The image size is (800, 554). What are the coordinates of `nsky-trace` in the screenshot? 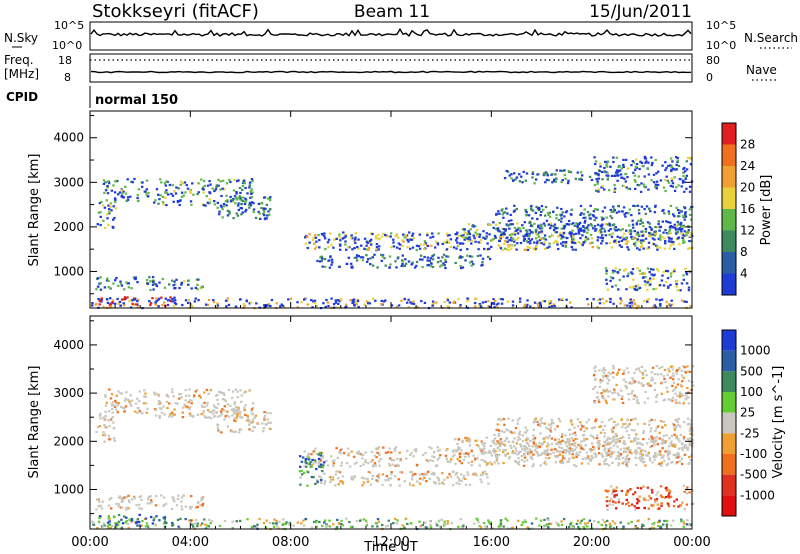 It's located at (391, 32).